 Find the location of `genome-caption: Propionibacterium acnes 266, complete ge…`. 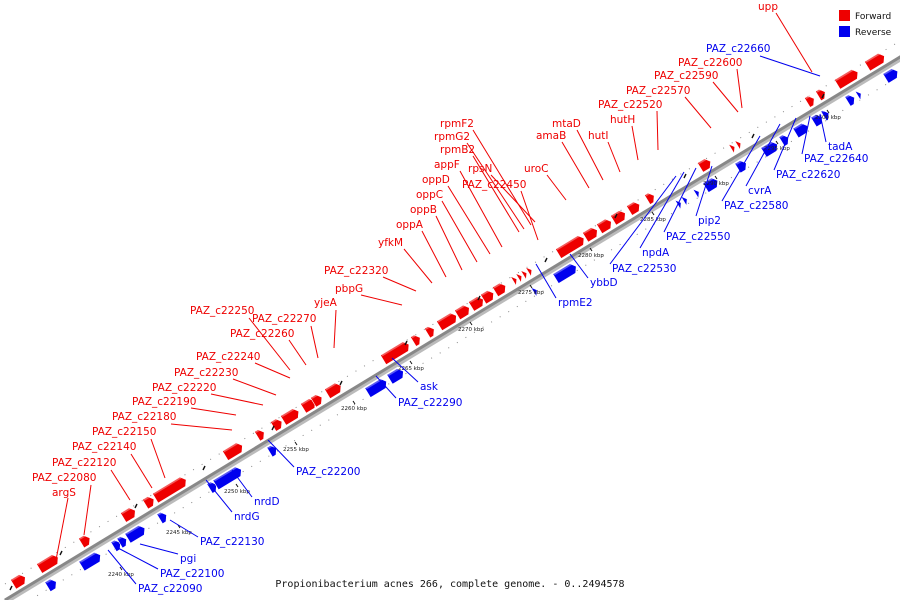

genome-caption: Propionibacterium acnes 266, complete ge… is located at coordinates (449, 584).